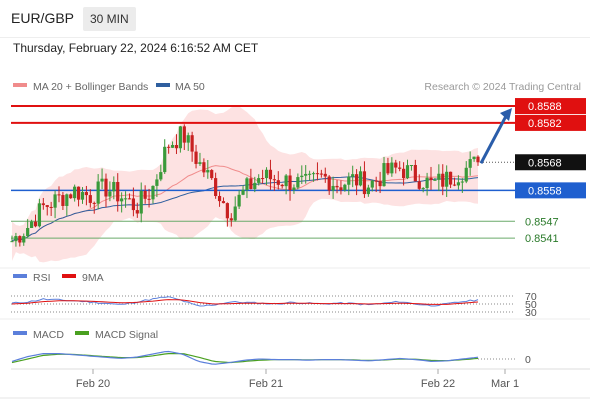  Describe the element at coordinates (43, 18) in the screenshot. I see `symbol-label: EUR/GBP` at that location.